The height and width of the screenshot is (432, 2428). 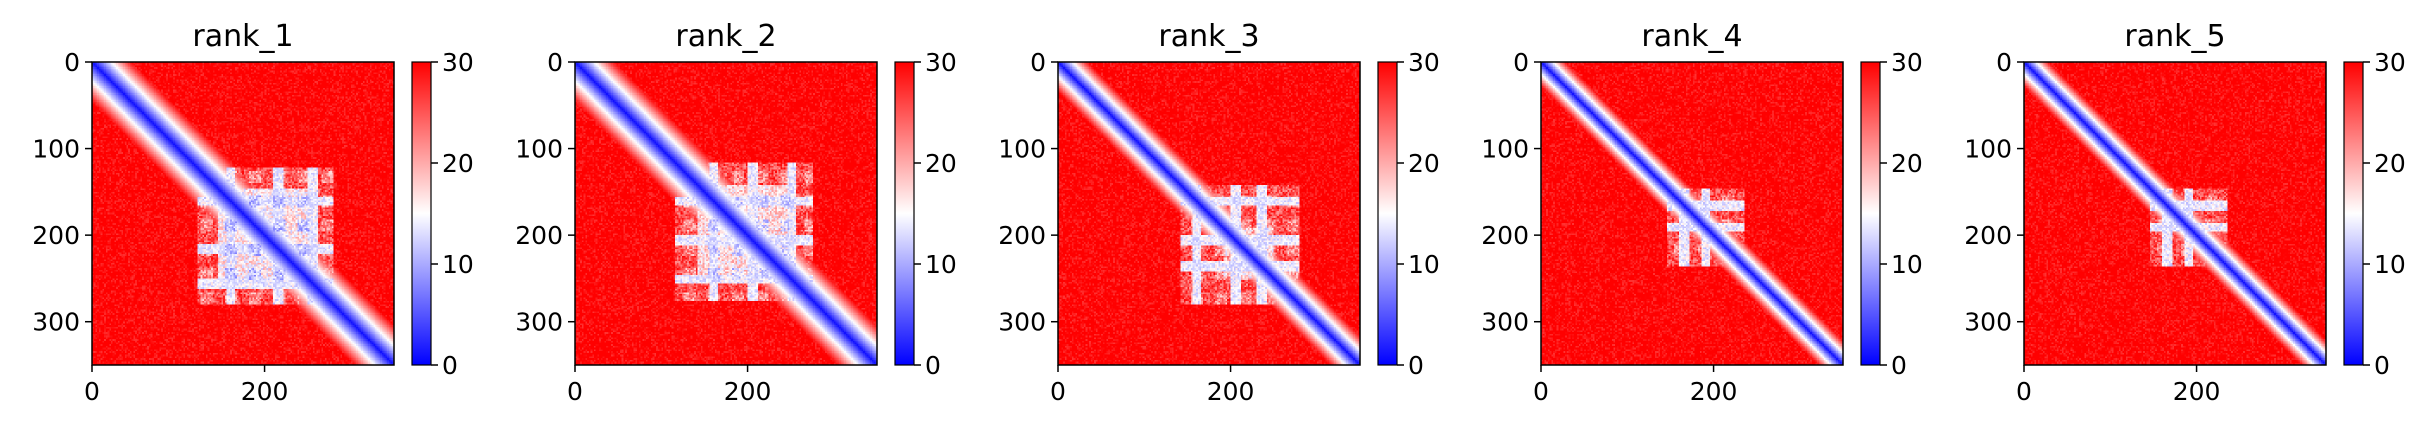 I want to click on plot-title: rank_5, so click(x=2174, y=36).